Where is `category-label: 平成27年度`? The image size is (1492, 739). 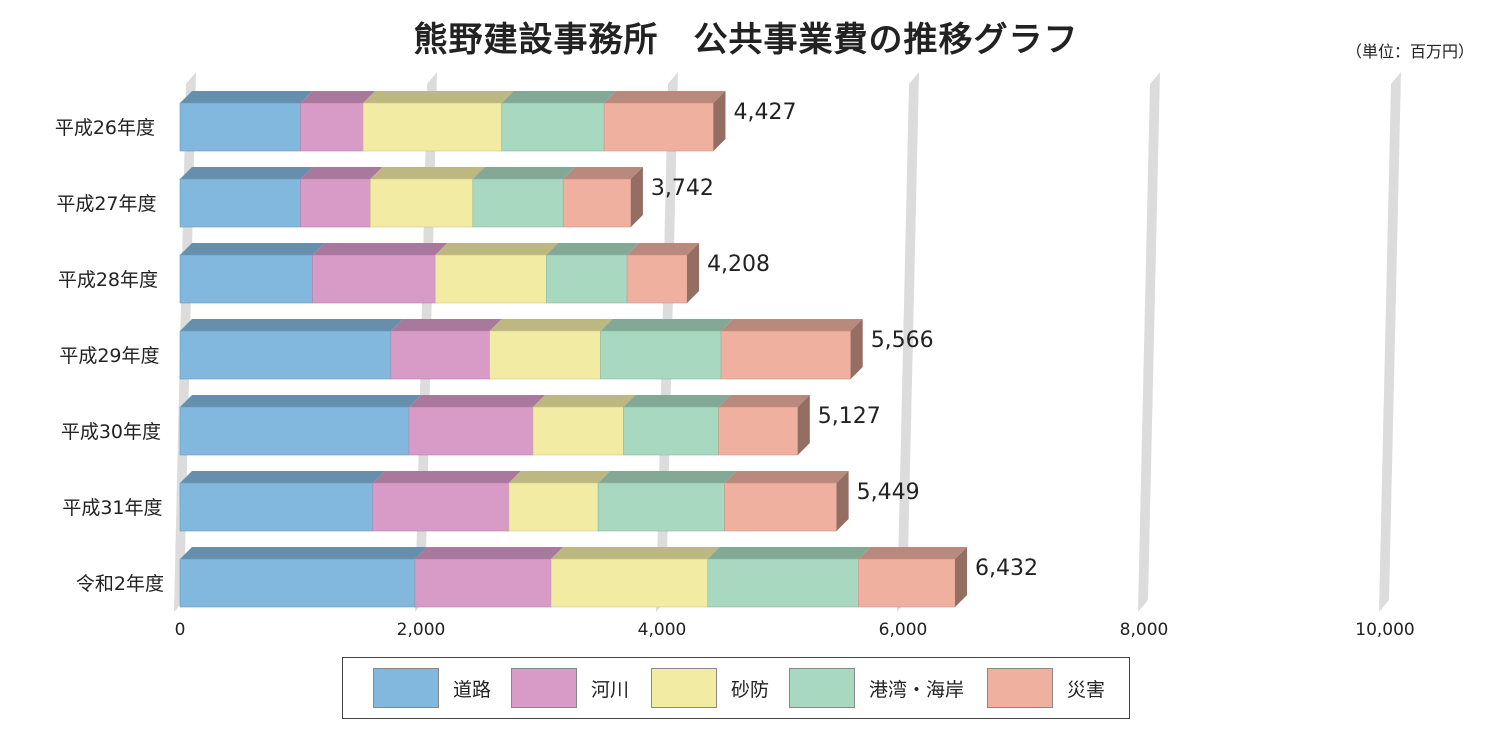
category-label: 平成27年度 is located at coordinates (106, 204).